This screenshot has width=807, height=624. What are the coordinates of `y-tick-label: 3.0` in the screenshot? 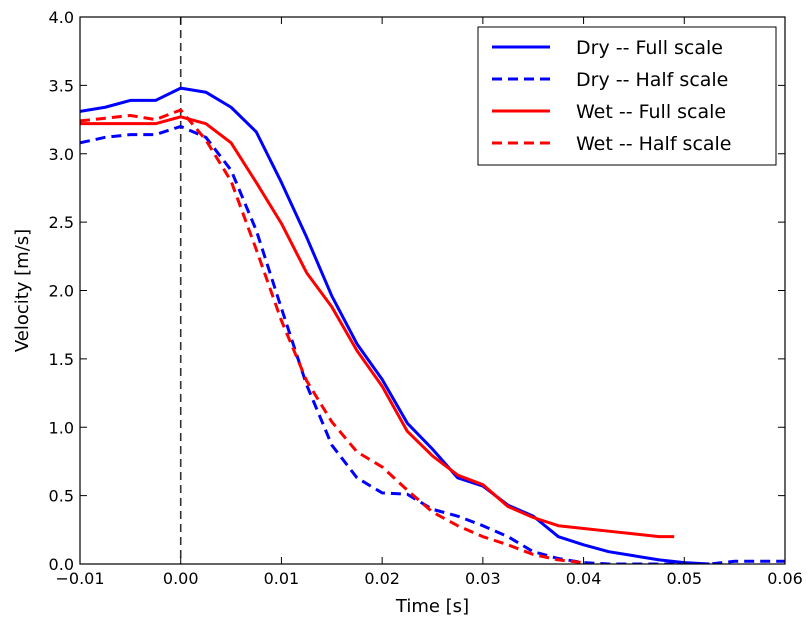 It's located at (61, 154).